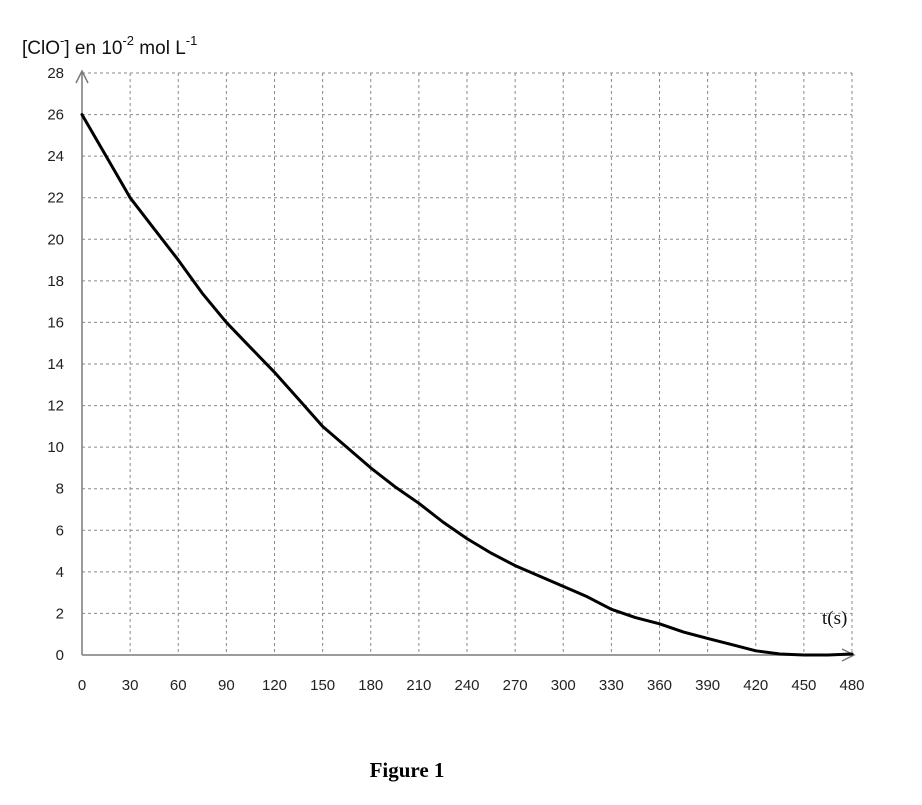 This screenshot has width=922, height=805. Describe the element at coordinates (418, 685) in the screenshot. I see `x-tick-label: 210` at that location.